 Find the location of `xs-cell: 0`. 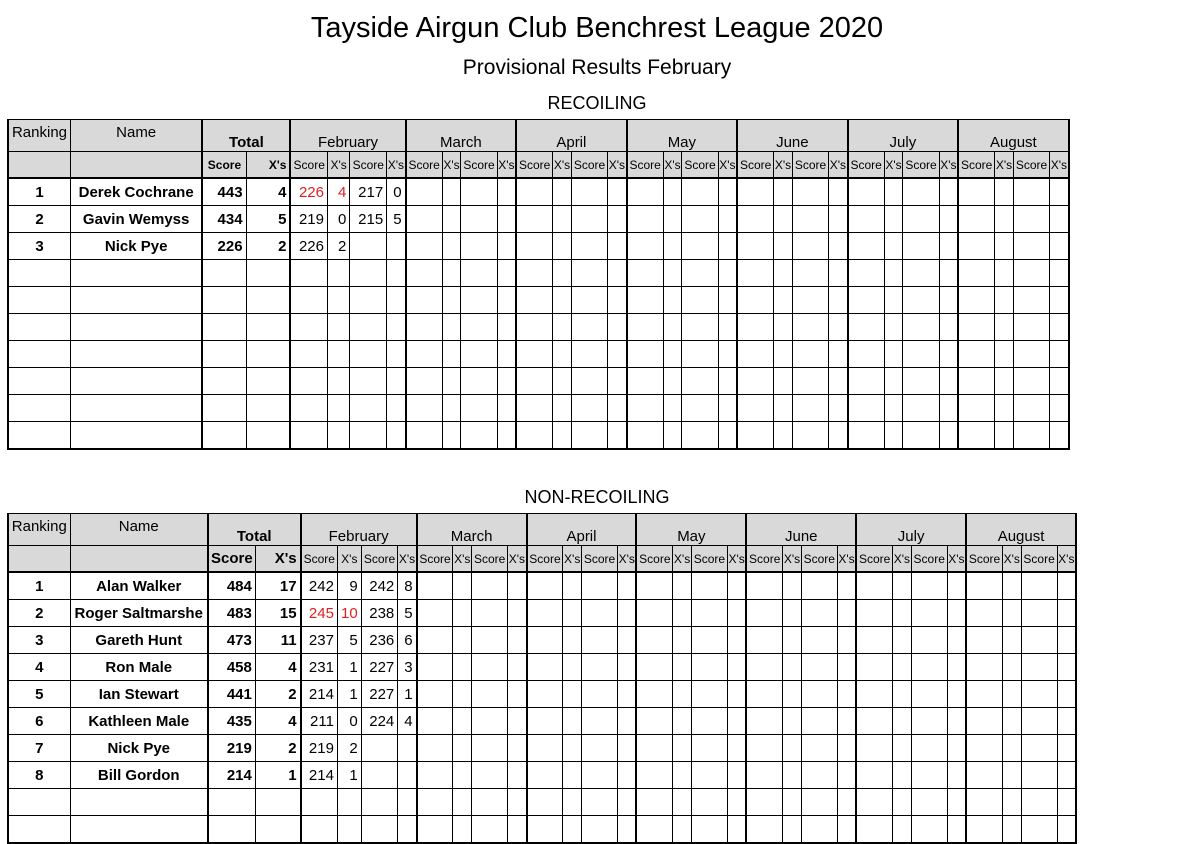

xs-cell: 0 is located at coordinates (349, 721).